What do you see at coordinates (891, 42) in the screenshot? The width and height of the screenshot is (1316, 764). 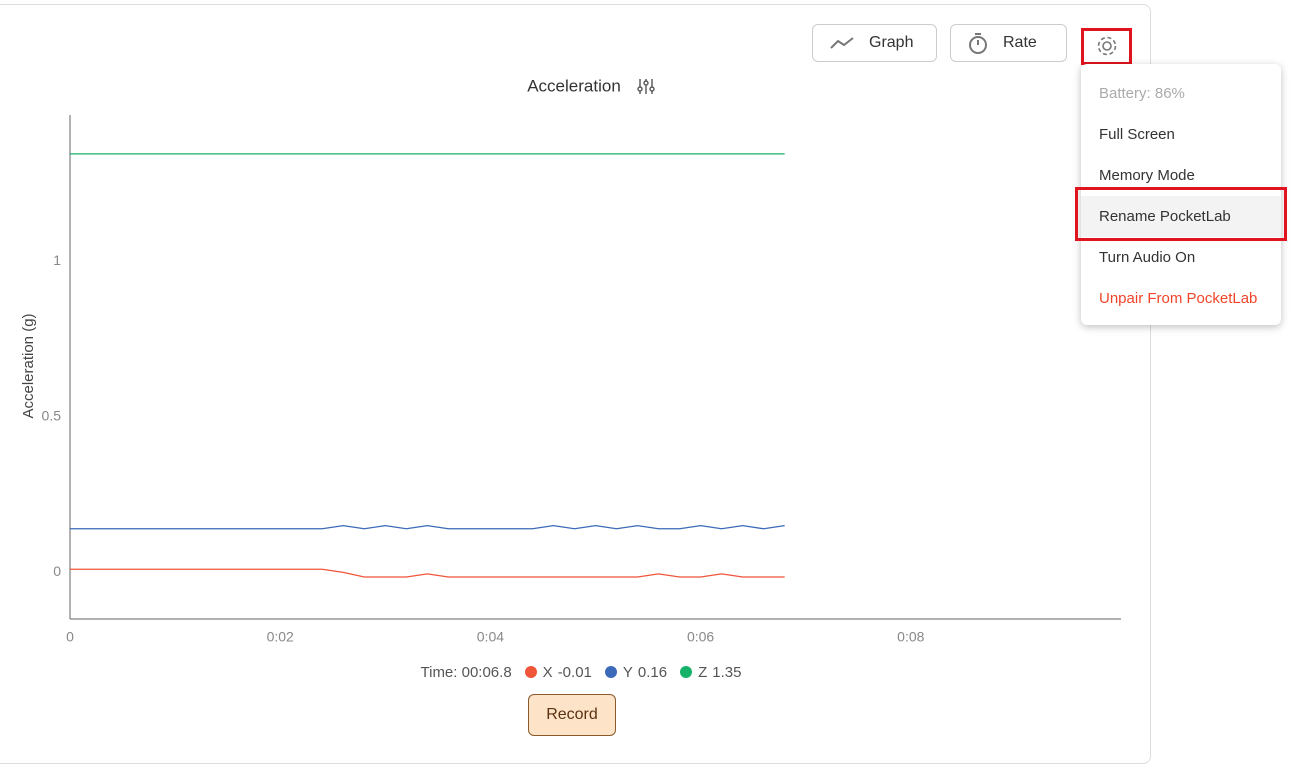 I see `graph-label: Graph` at bounding box center [891, 42].